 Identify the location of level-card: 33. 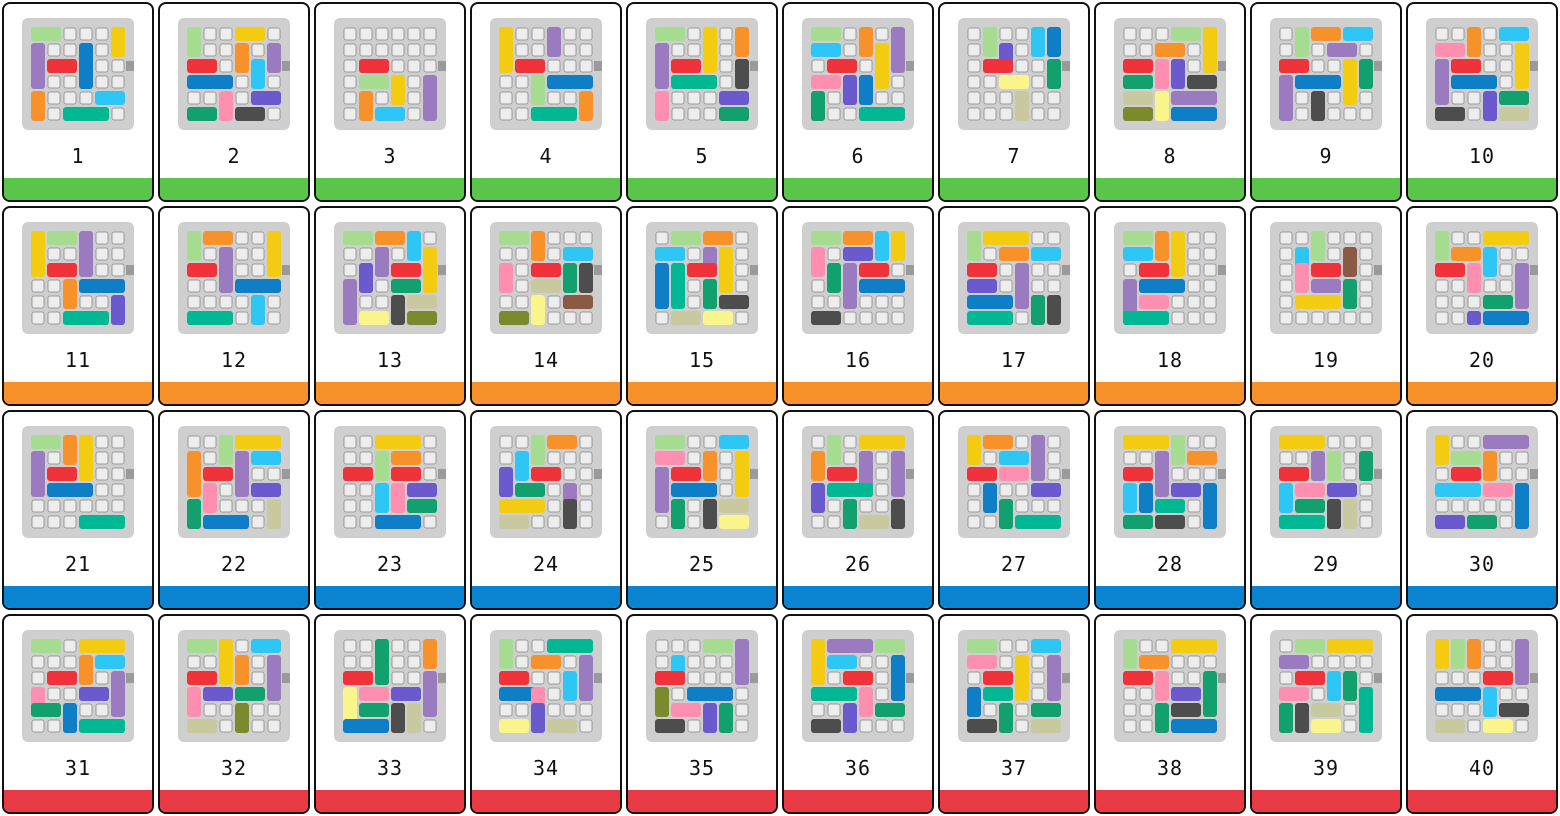
(390, 714).